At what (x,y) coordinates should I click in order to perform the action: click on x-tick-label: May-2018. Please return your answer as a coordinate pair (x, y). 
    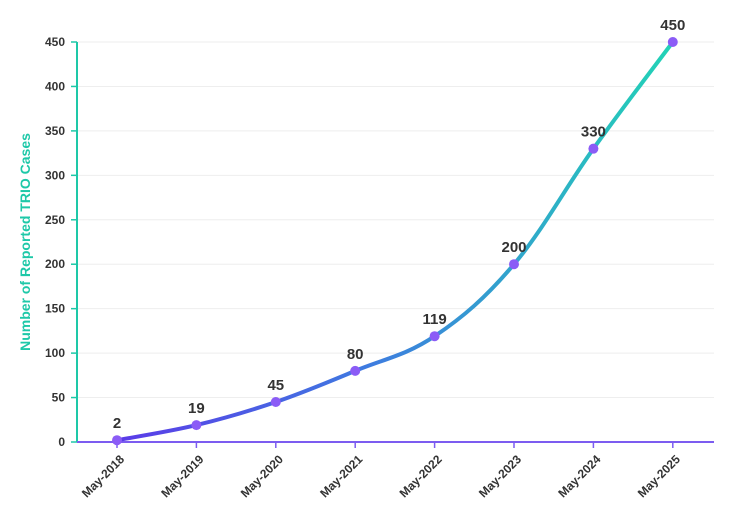
    Looking at the image, I should click on (103, 476).